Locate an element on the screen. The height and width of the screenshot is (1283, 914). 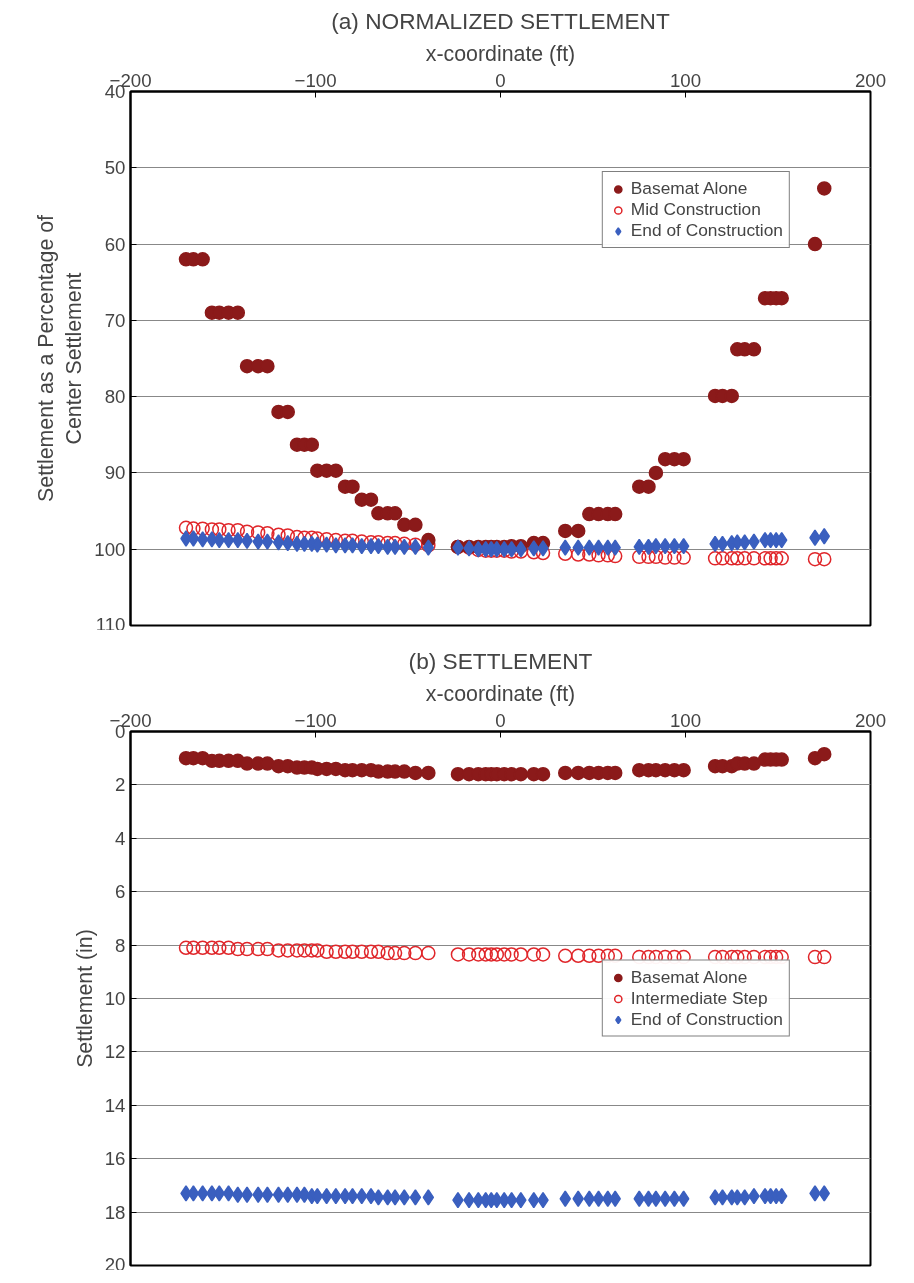
y-tick-label: 8 is located at coordinates (120, 945).